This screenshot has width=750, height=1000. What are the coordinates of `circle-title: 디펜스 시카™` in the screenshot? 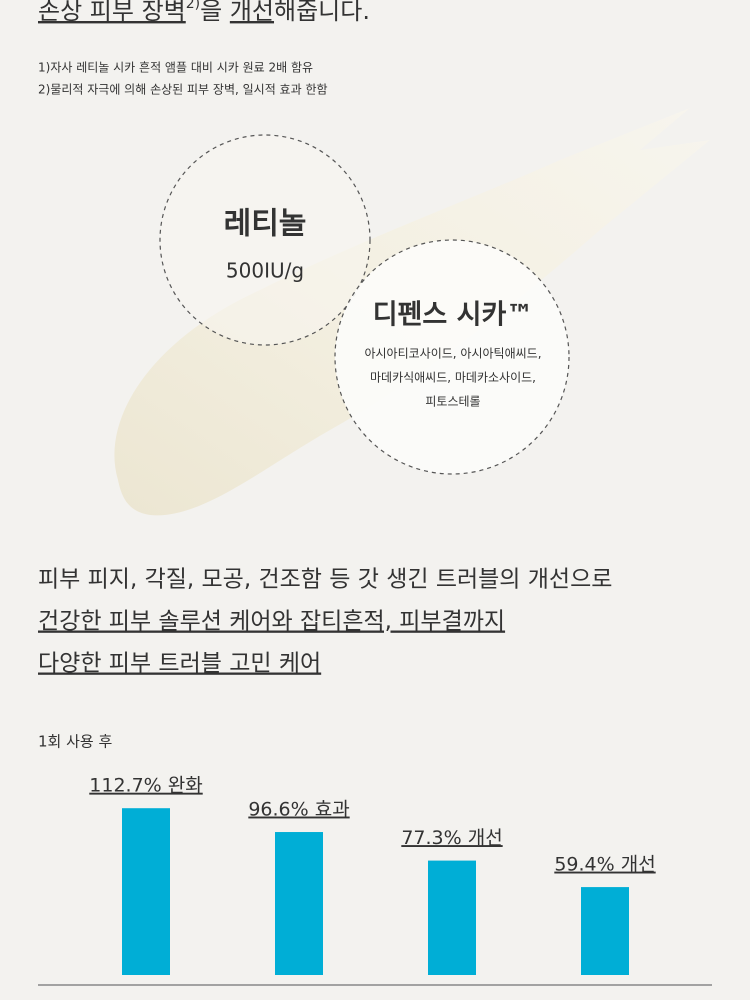 It's located at (453, 315).